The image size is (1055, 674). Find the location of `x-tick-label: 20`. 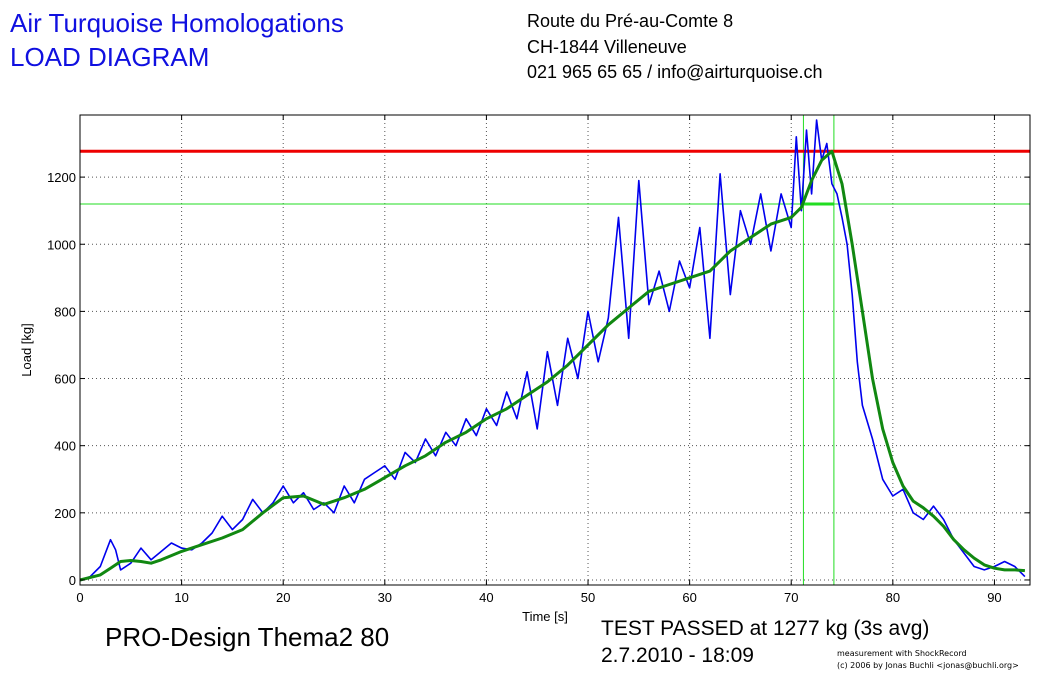

x-tick-label: 20 is located at coordinates (283, 597).